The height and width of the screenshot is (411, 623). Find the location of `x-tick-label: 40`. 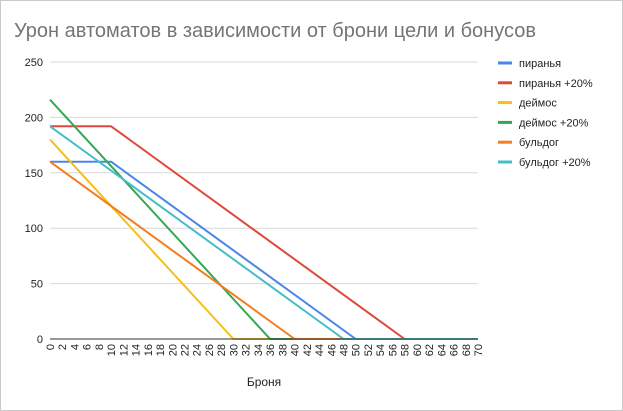

x-tick-label: 40 is located at coordinates (296, 350).